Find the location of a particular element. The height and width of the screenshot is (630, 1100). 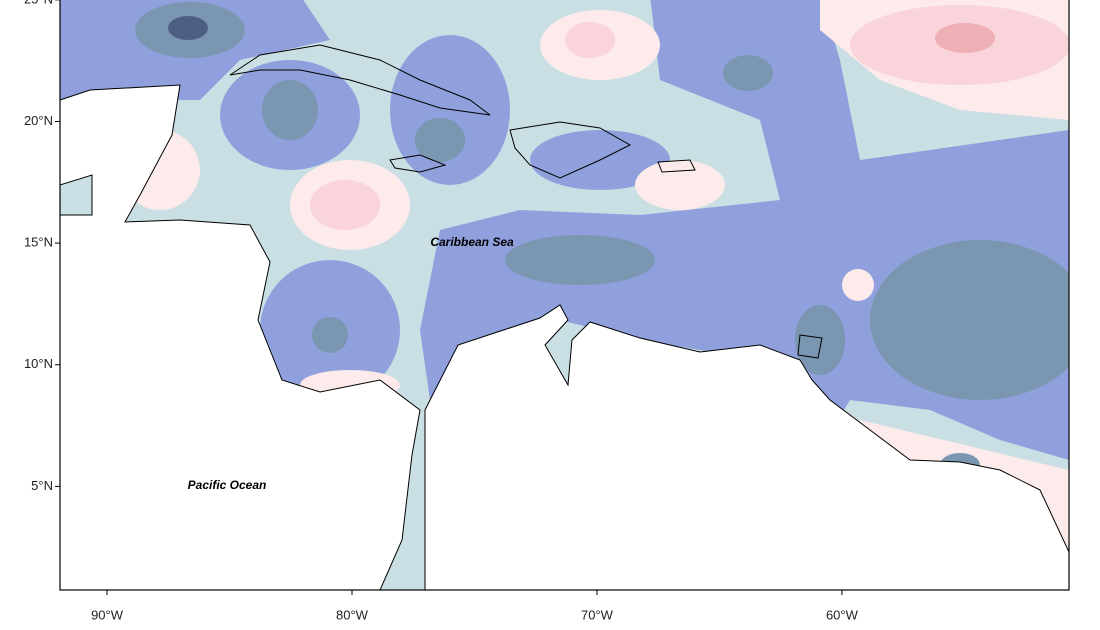

jamaica is located at coordinates (418, 163).